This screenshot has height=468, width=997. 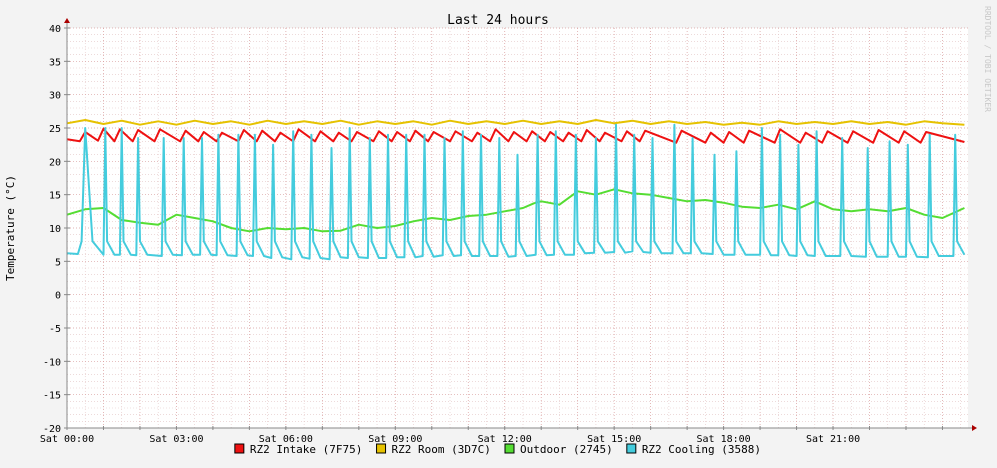 What do you see at coordinates (614, 439) in the screenshot?
I see `x-tick-label: Sat 15:00` at bounding box center [614, 439].